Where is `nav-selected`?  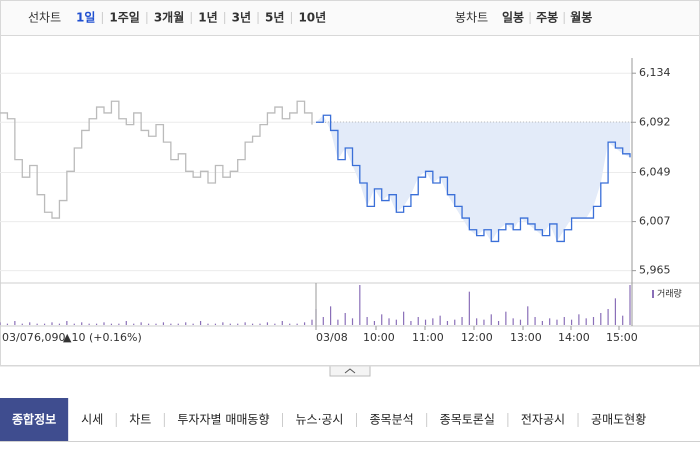
nav-selected is located at coordinates (34, 419).